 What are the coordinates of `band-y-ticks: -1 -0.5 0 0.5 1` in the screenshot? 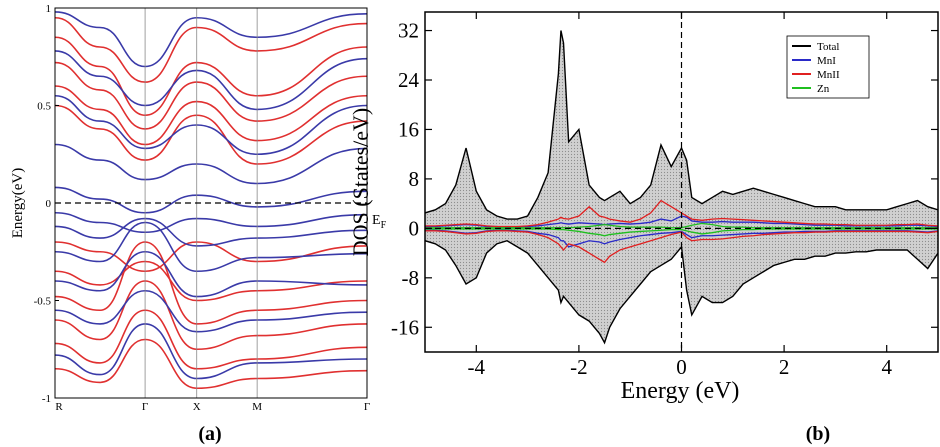 It's located at (46, 204).